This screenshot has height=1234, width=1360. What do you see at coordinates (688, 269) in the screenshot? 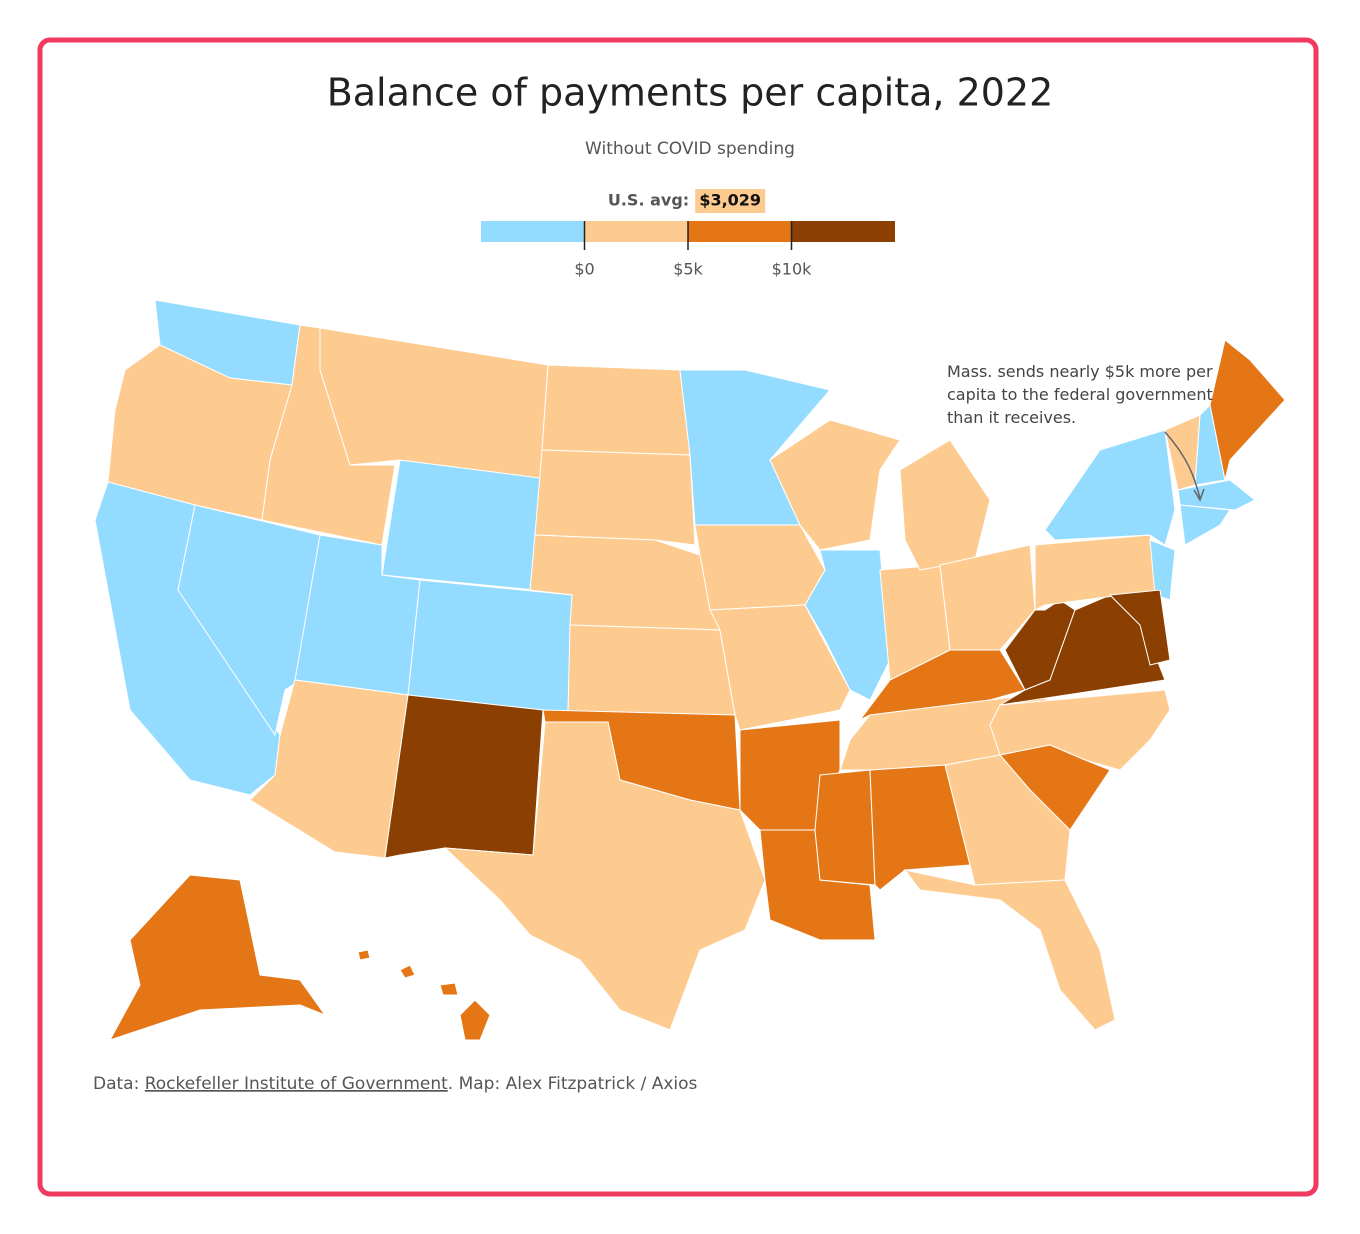
I see `legend-tick-label: $5k` at bounding box center [688, 269].